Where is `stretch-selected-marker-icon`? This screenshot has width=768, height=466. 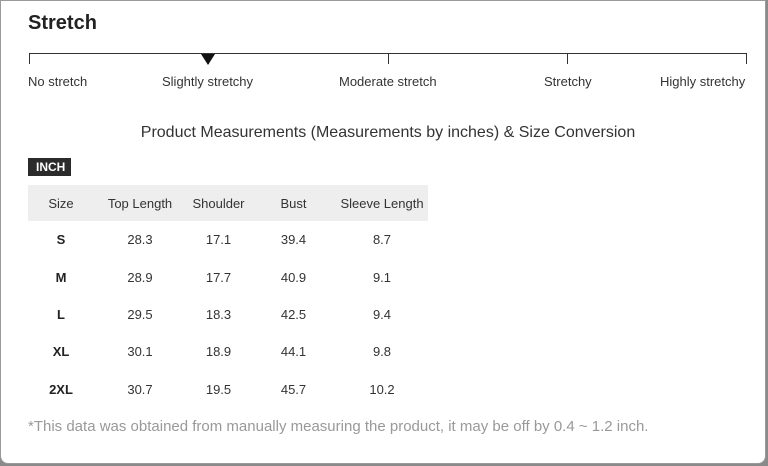
stretch-selected-marker-icon is located at coordinates (208, 59).